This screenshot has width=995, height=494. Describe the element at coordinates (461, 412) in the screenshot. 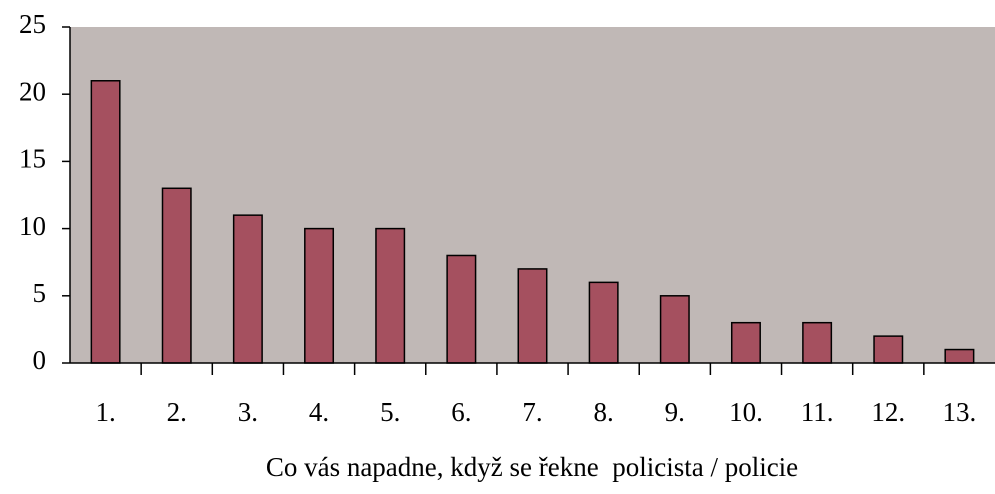

I see `x-tick-label: 6.` at that location.